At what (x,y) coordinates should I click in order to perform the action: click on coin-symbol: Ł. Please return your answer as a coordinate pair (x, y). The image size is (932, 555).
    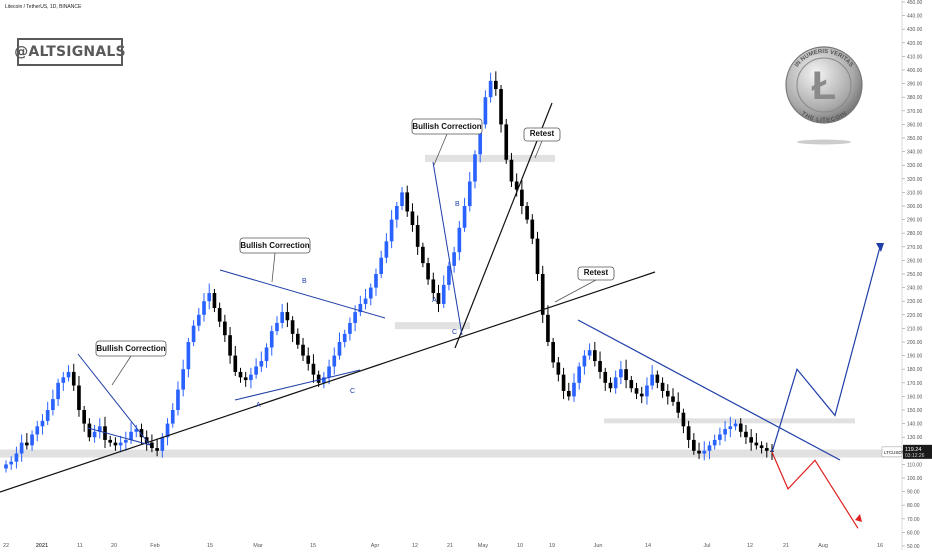
    Looking at the image, I should click on (824, 86).